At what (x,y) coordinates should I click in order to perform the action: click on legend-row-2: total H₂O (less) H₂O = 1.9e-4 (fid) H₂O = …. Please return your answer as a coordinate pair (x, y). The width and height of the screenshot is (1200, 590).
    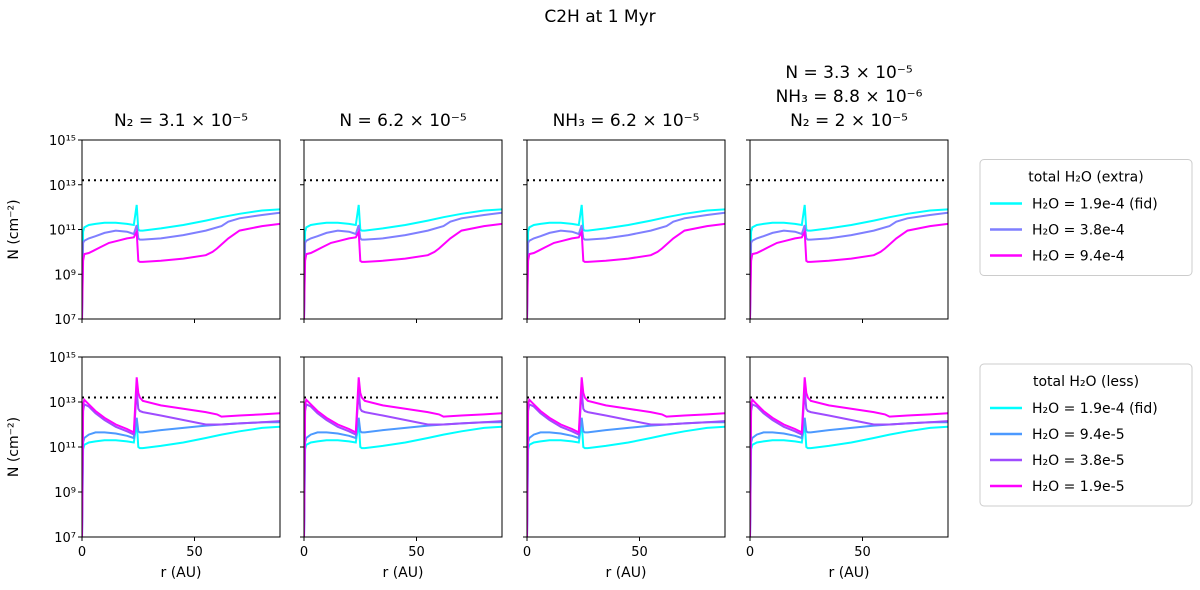
    Looking at the image, I should click on (1086, 435).